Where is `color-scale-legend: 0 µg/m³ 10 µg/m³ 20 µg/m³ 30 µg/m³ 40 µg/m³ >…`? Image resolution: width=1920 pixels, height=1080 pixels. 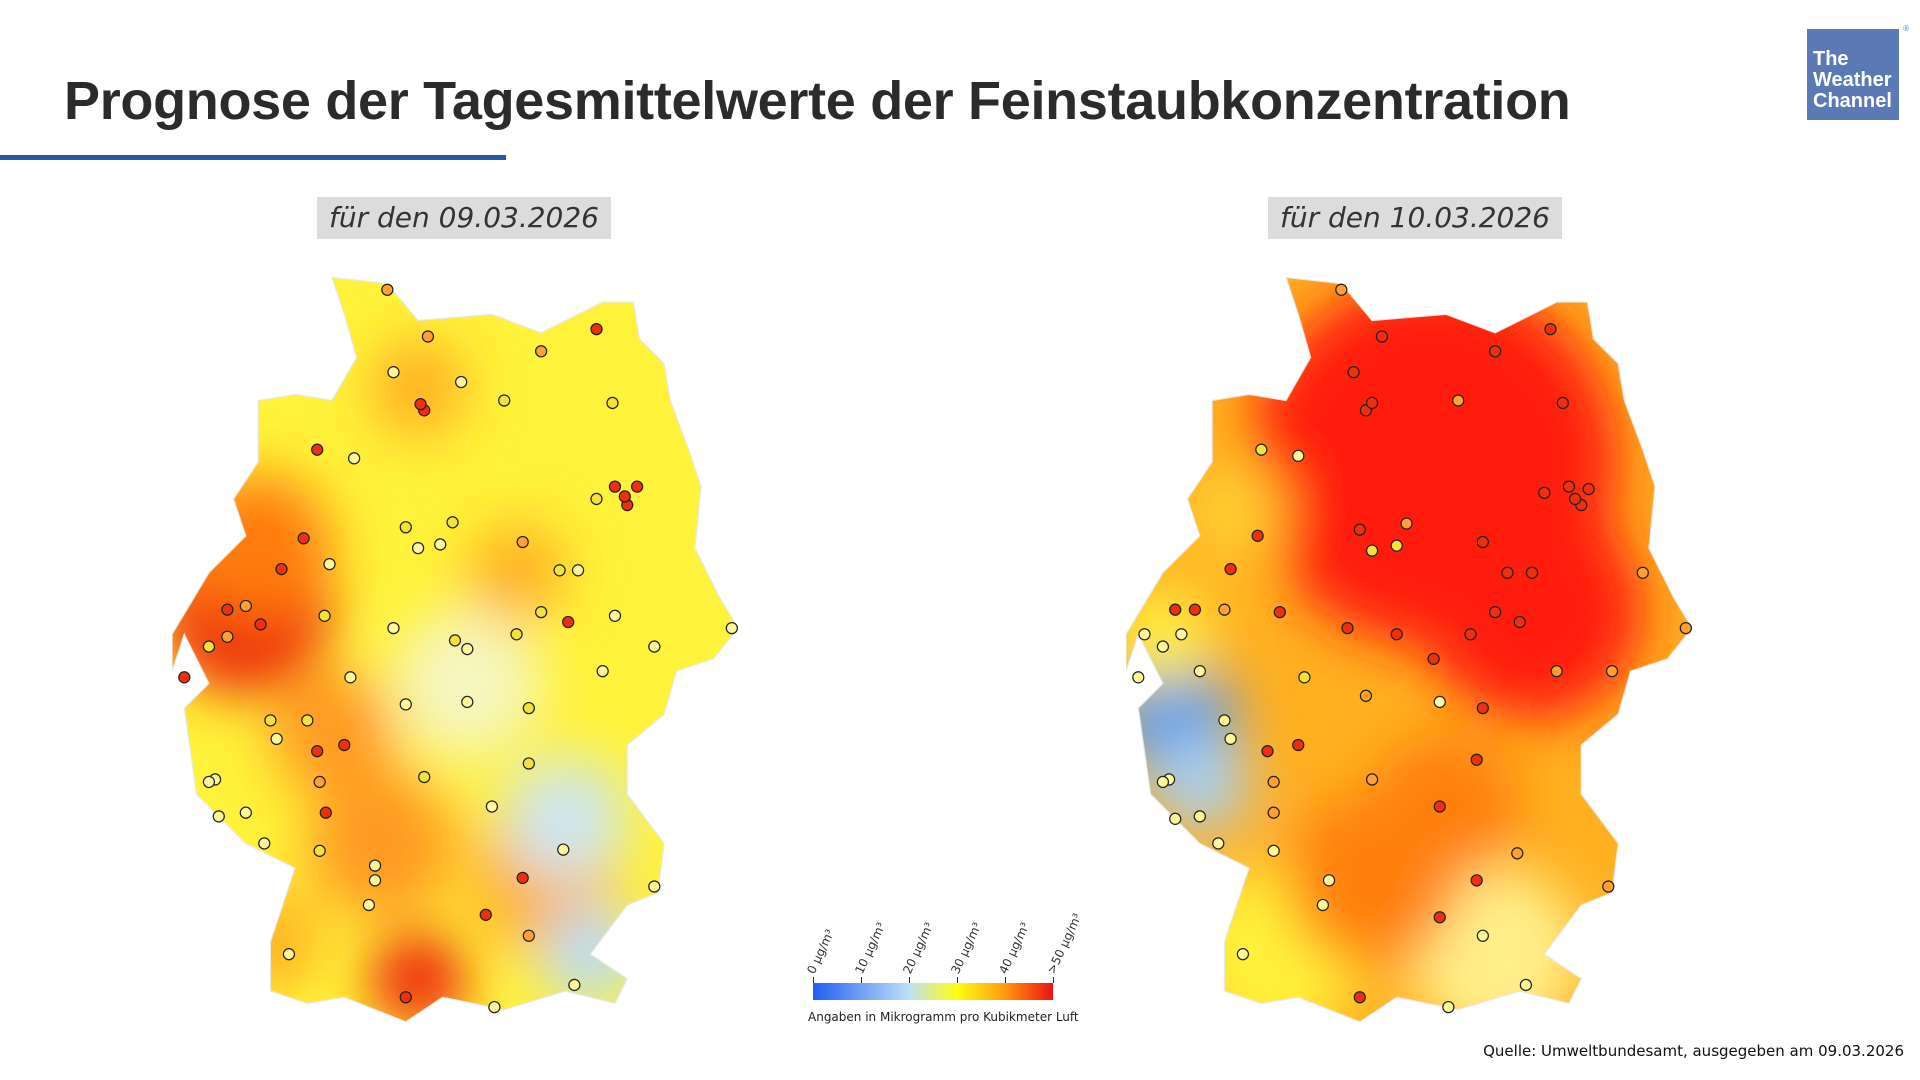 color-scale-legend: 0 µg/m³ 10 µg/m³ 20 µg/m³ 30 µg/m³ 40 µg/m³ >… is located at coordinates (944, 955).